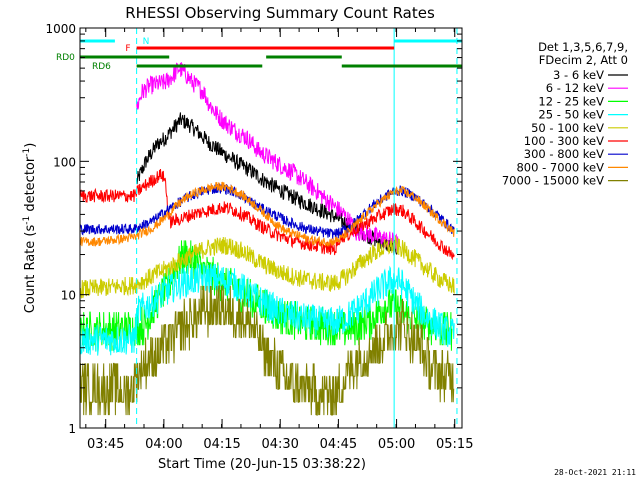 The image size is (640, 480). Describe the element at coordinates (163, 444) in the screenshot. I see `x-tick-label-2: 04:00` at that location.